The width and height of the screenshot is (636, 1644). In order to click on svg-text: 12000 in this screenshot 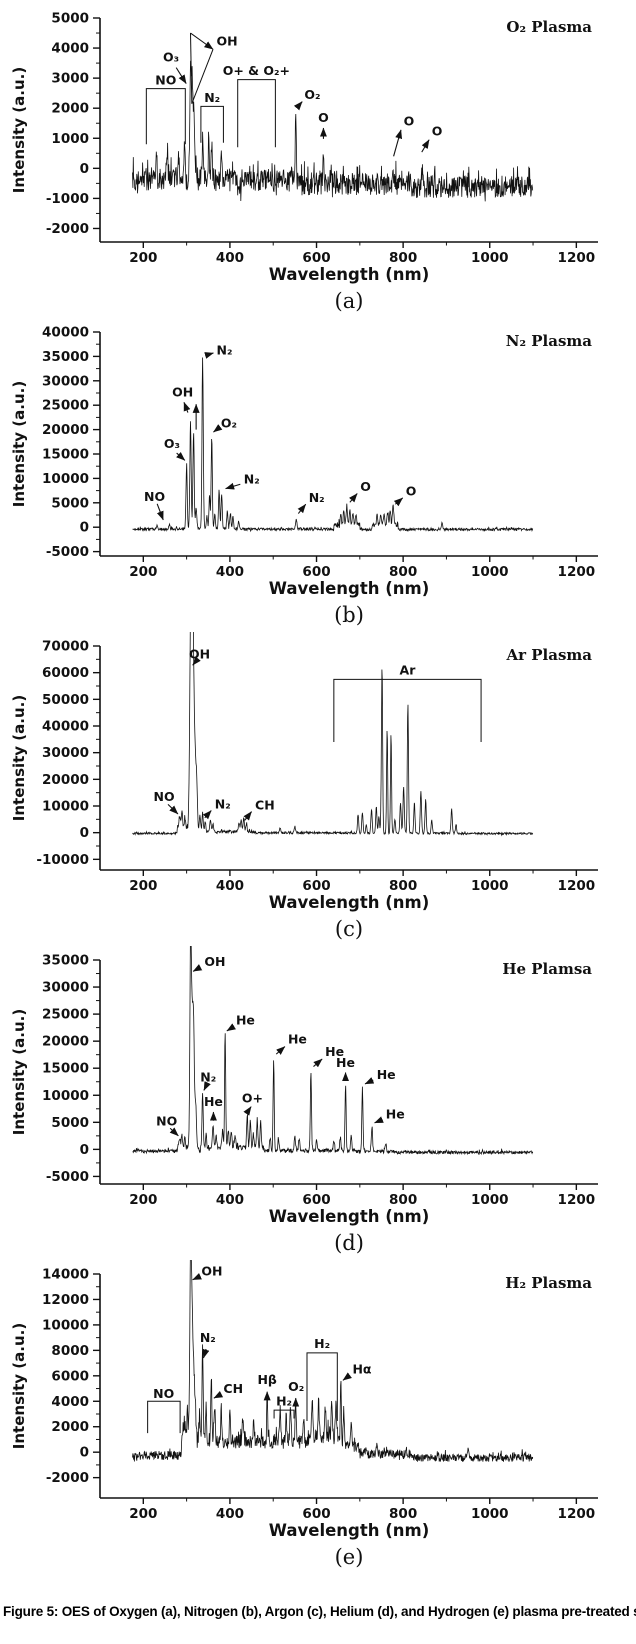, I will do `click(65, 1300)`.